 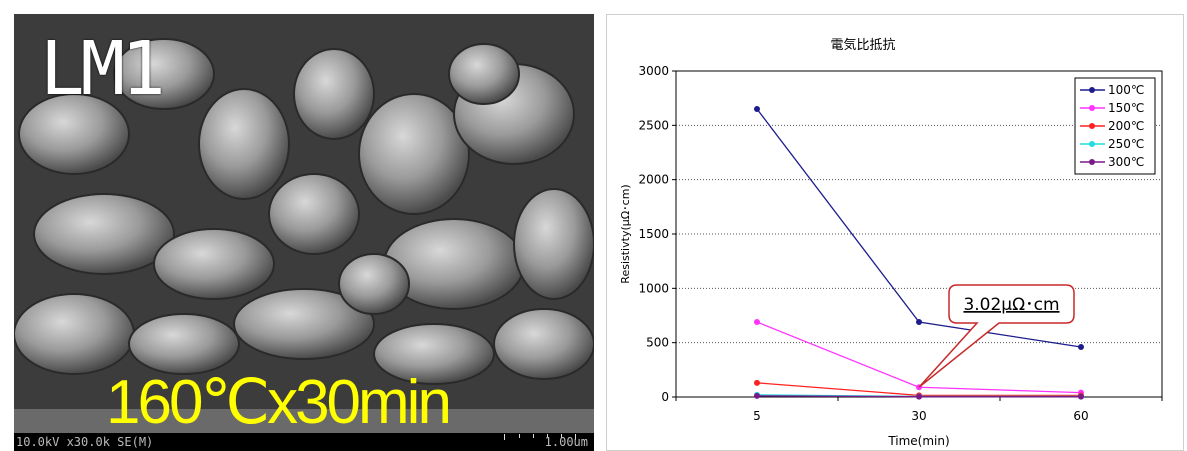 What do you see at coordinates (653, 71) in the screenshot?
I see `y-tick-label: 3000` at bounding box center [653, 71].